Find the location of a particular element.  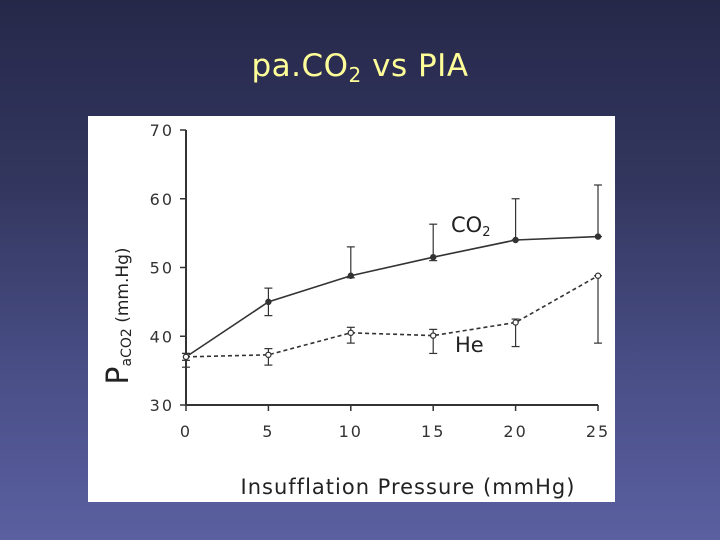

slide-title-main: pa.CO is located at coordinates (300, 66).